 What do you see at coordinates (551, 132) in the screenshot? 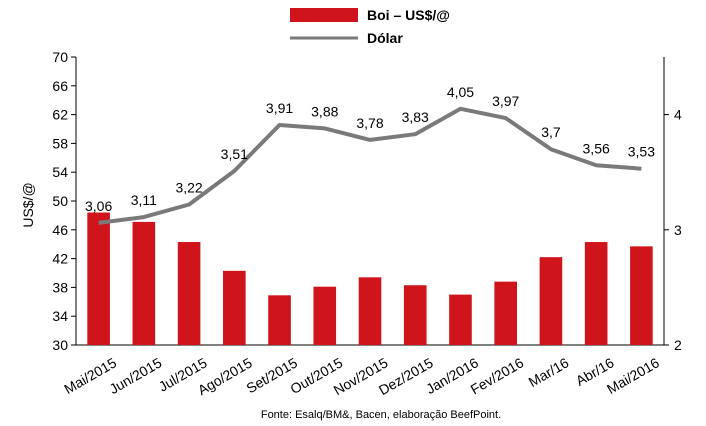
I see `data-label-dolar: 3,7` at bounding box center [551, 132].